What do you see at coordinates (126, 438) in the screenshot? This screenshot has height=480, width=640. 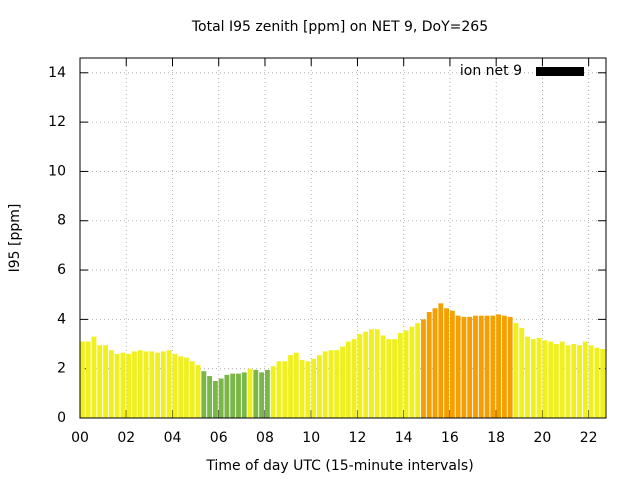 I see `x-tick-label: 02` at bounding box center [126, 438].